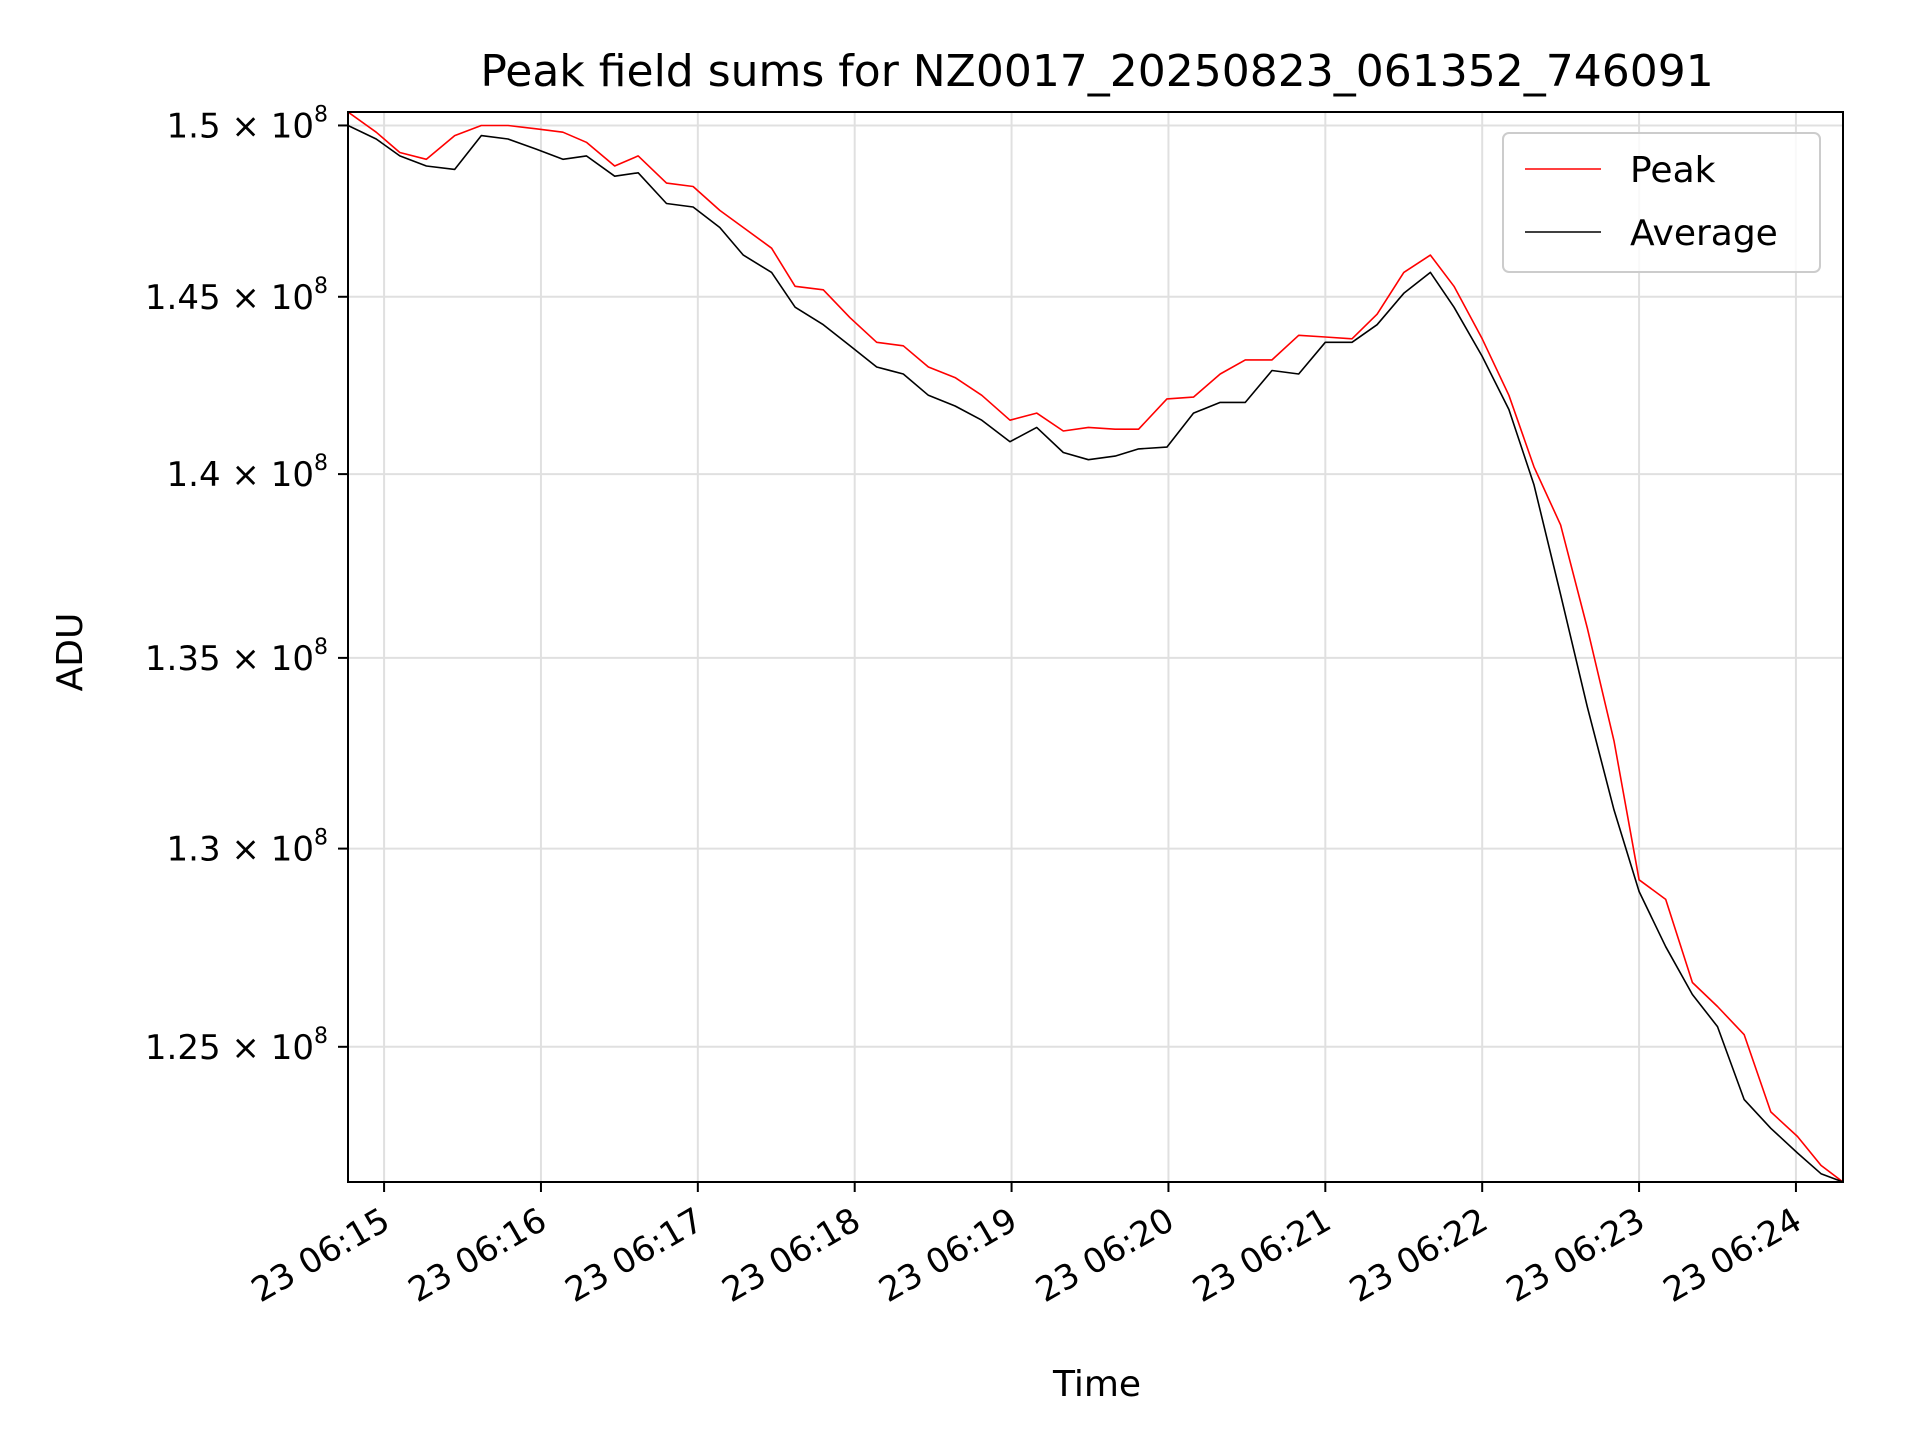  What do you see at coordinates (236, 1046) in the screenshot?
I see `y-tick-label: 1.25 × 108` at bounding box center [236, 1046].